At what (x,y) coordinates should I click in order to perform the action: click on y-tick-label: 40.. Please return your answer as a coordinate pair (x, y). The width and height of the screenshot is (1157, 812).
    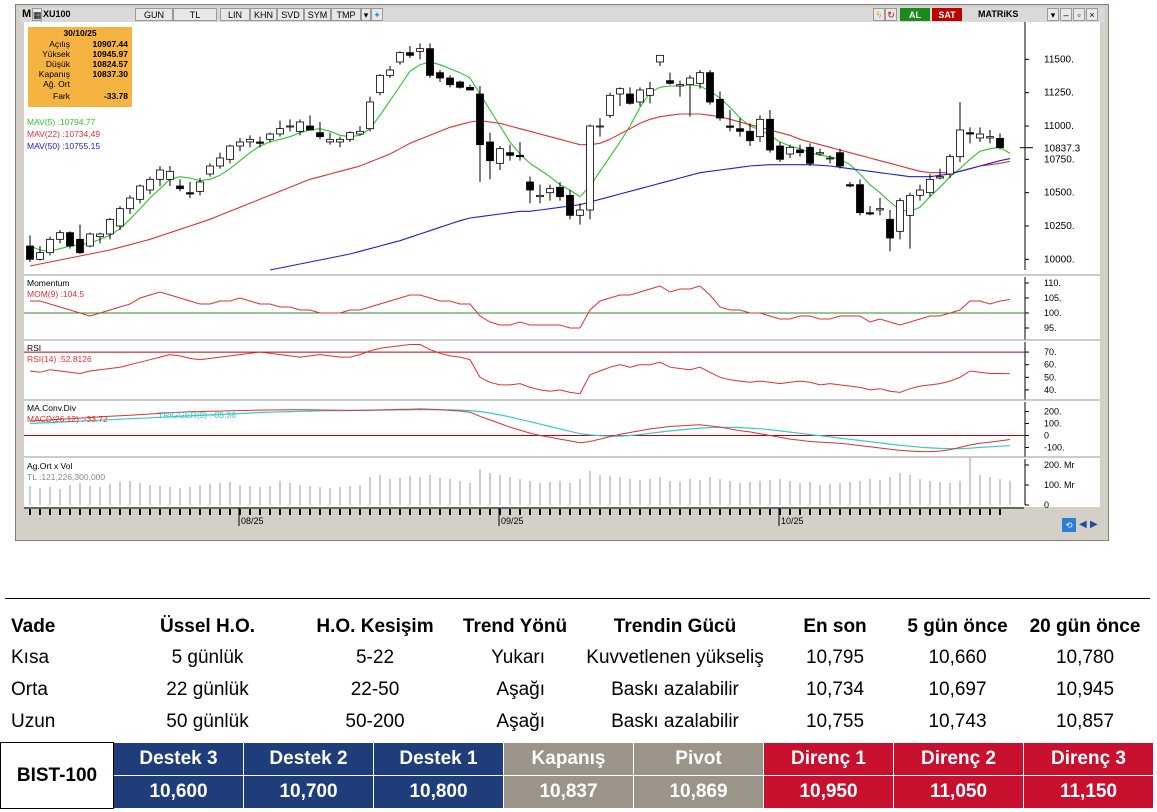
    Looking at the image, I should click on (1050, 390).